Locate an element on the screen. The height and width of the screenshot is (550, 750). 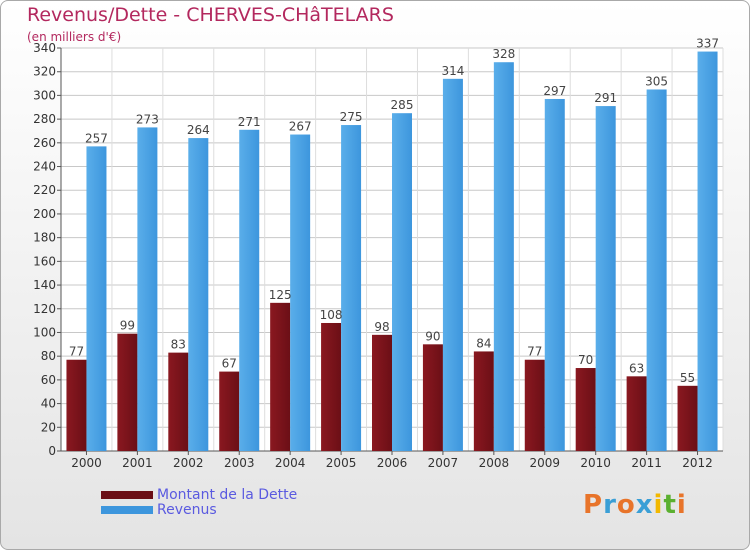
legend-swatch-revenus is located at coordinates (127, 509).